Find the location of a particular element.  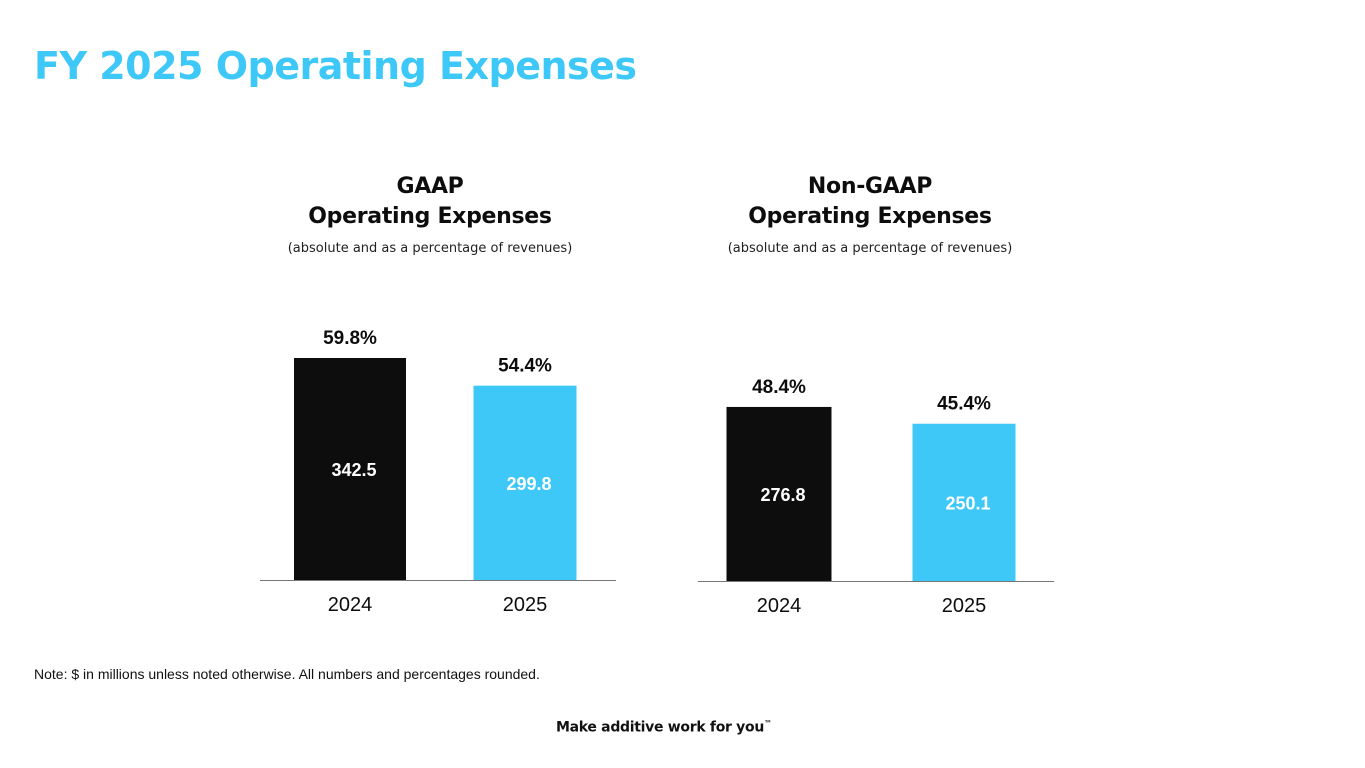

gaap-x-tick-2024: 2024 is located at coordinates (350, 605).